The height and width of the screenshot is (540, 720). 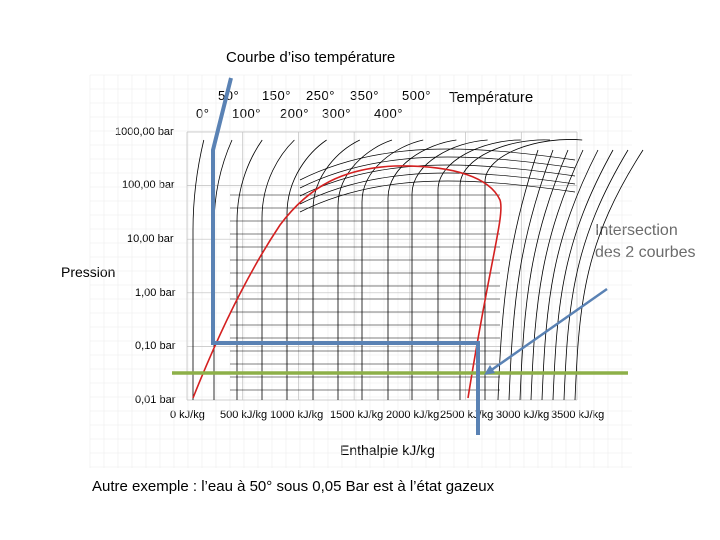 What do you see at coordinates (523, 415) in the screenshot?
I see `x-tick-3000: 3000 kJ/kg` at bounding box center [523, 415].